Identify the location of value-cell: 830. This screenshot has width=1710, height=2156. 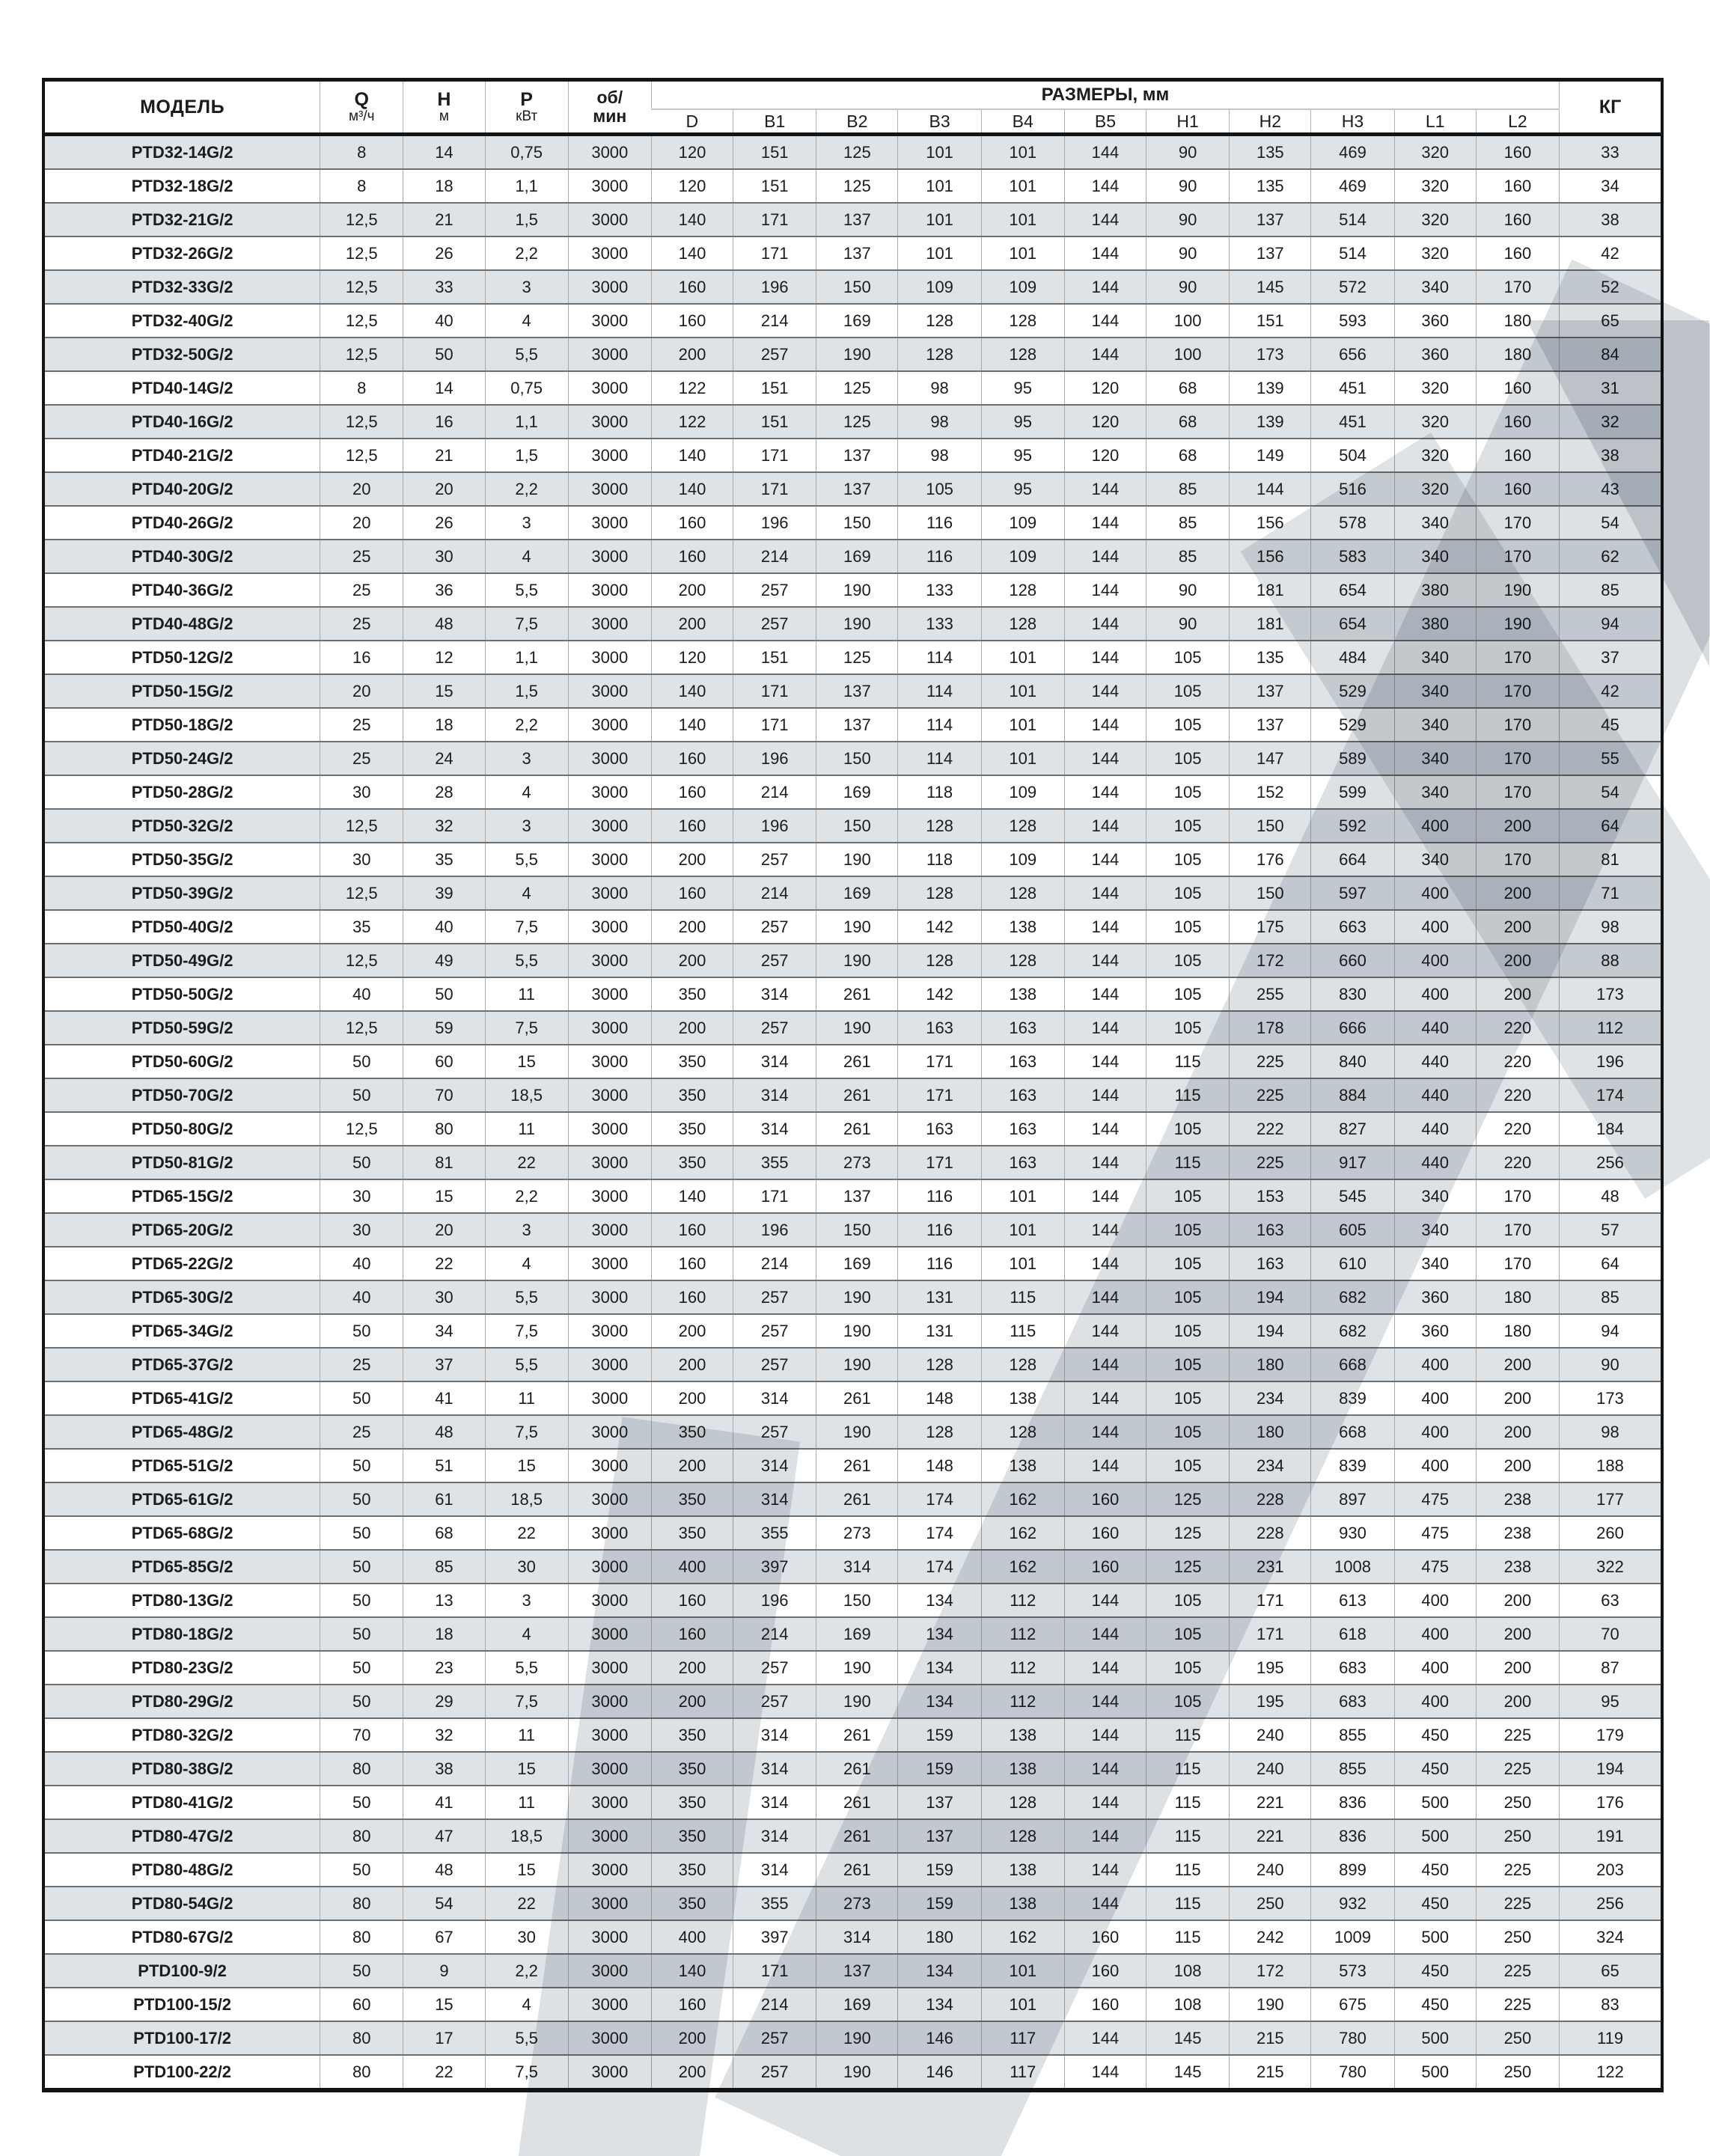
(1352, 994).